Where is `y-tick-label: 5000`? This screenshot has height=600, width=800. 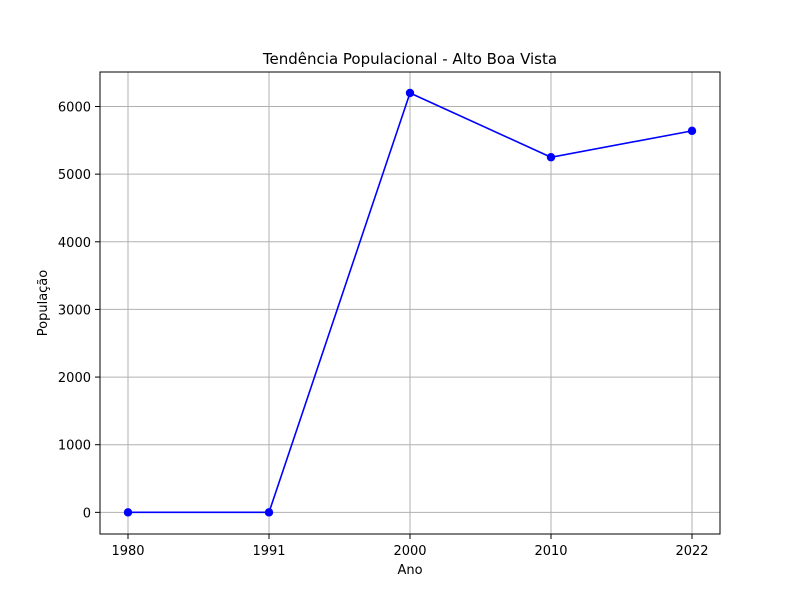 y-tick-label: 5000 is located at coordinates (74, 175).